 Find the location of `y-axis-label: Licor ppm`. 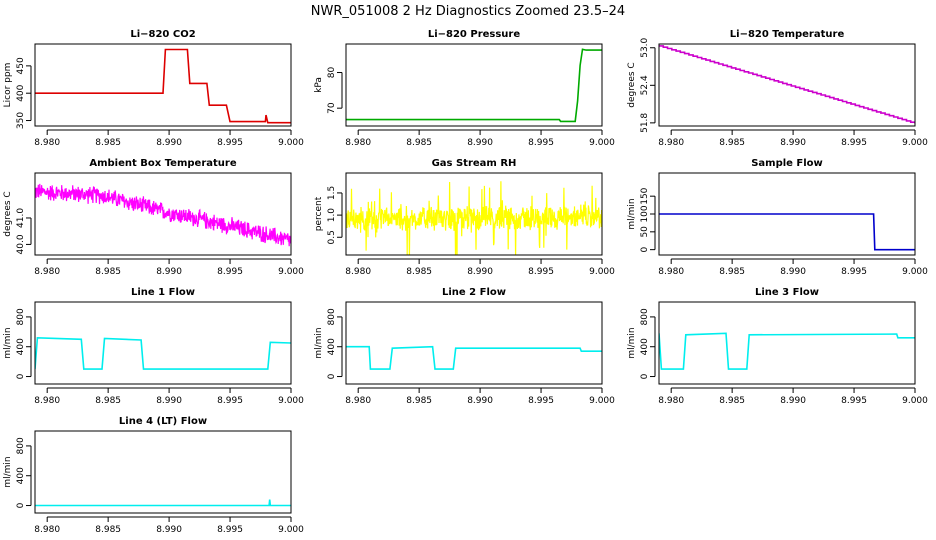

y-axis-label: Licor ppm is located at coordinates (8, 85).